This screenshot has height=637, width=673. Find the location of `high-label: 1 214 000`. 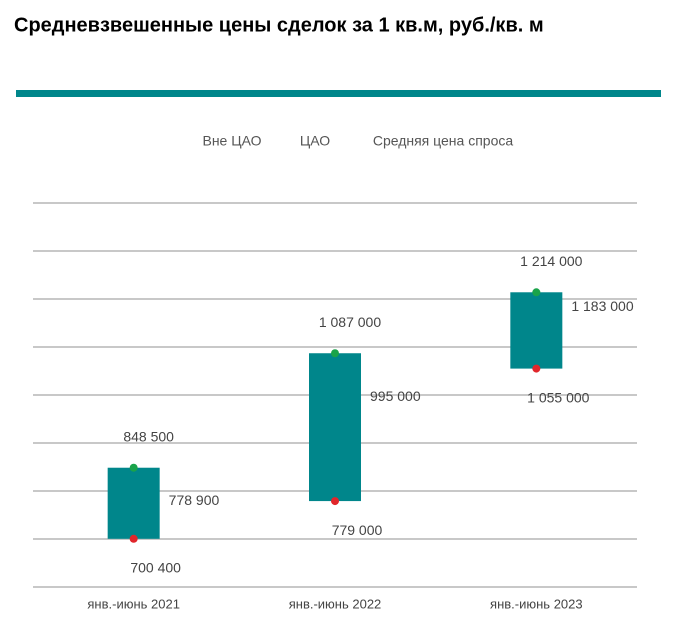

high-label: 1 214 000 is located at coordinates (551, 261).